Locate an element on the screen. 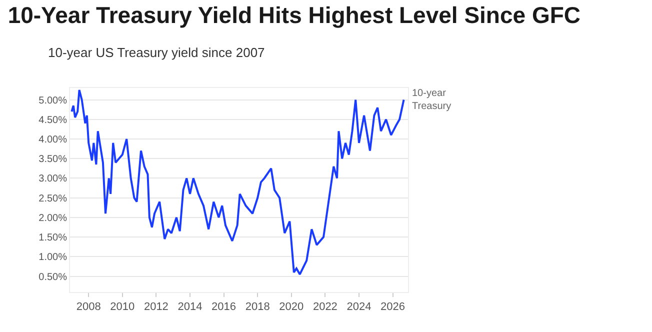 The height and width of the screenshot is (332, 652). chart-title: 10-Year Treasury Yield Hits Highest Level Since GFC is located at coordinates (294, 15).